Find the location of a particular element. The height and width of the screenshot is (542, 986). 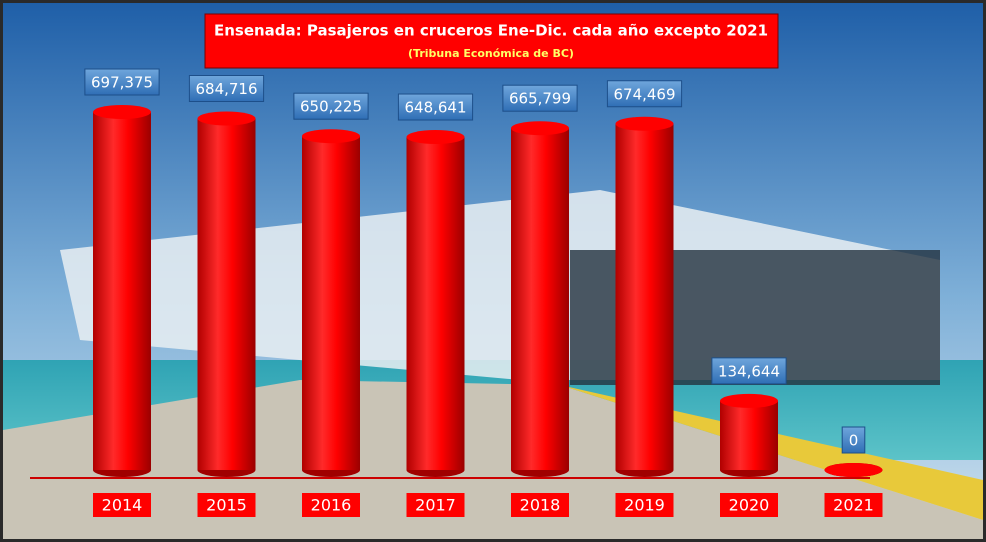

x-tick-label: 2014 is located at coordinates (122, 505).